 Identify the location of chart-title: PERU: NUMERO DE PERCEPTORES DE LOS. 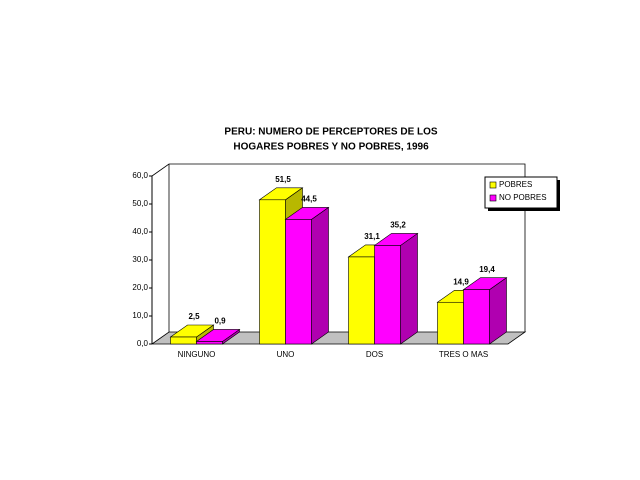
(331, 132).